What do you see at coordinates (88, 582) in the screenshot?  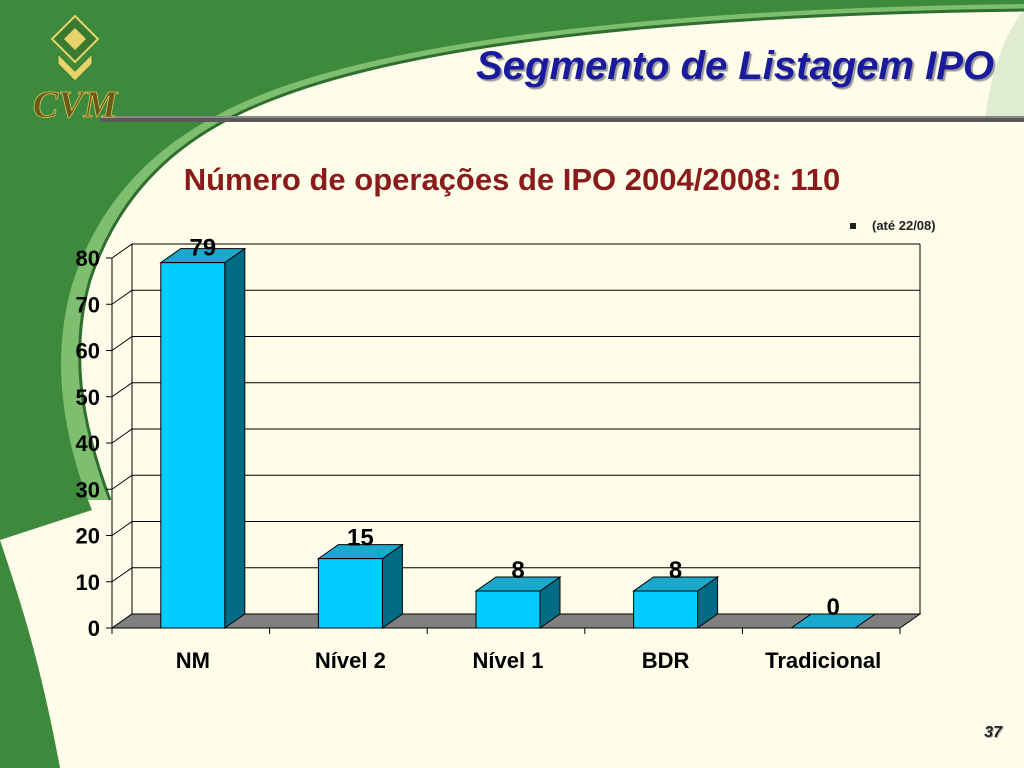 I see `y-tick-label: 10` at bounding box center [88, 582].